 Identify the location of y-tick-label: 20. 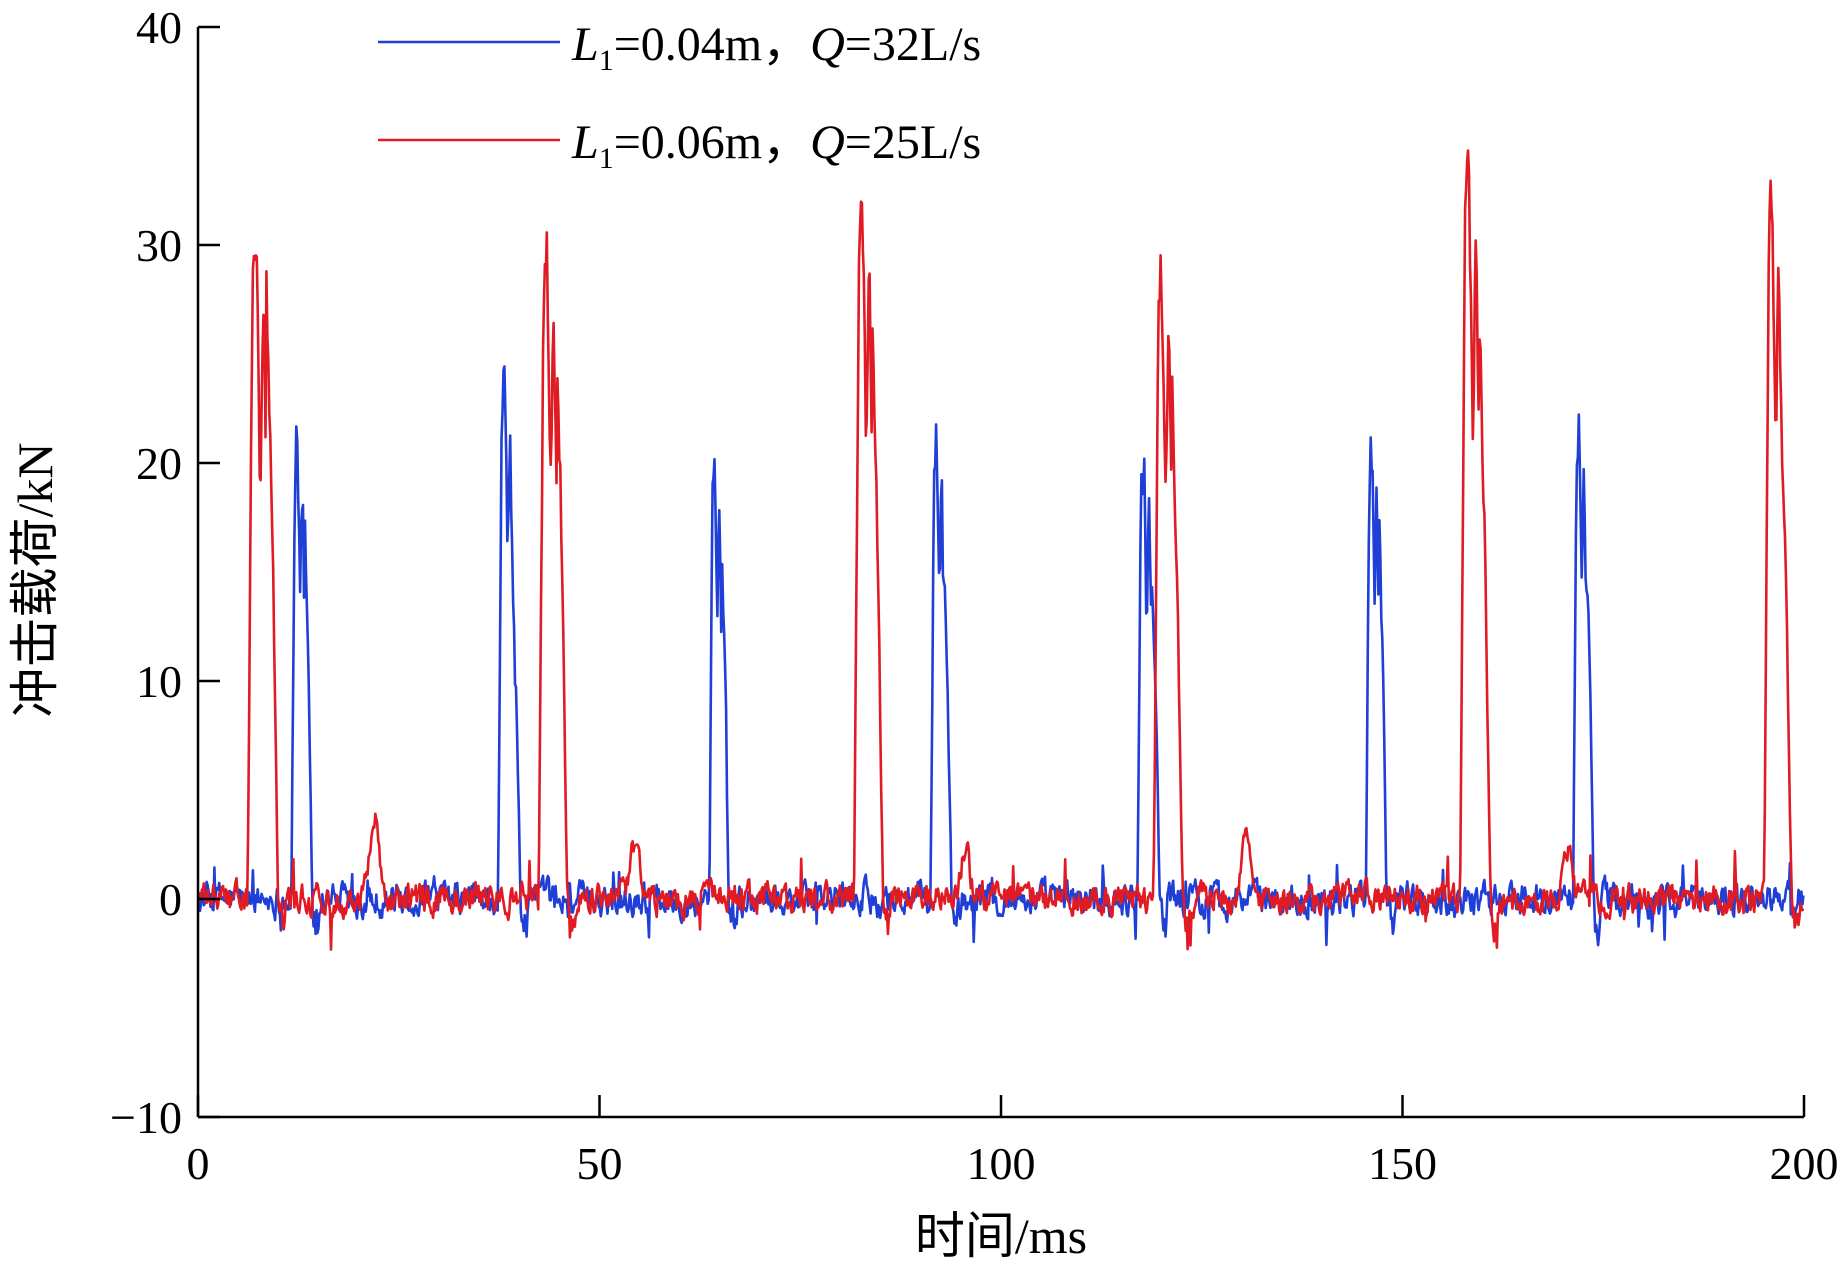
(159, 463).